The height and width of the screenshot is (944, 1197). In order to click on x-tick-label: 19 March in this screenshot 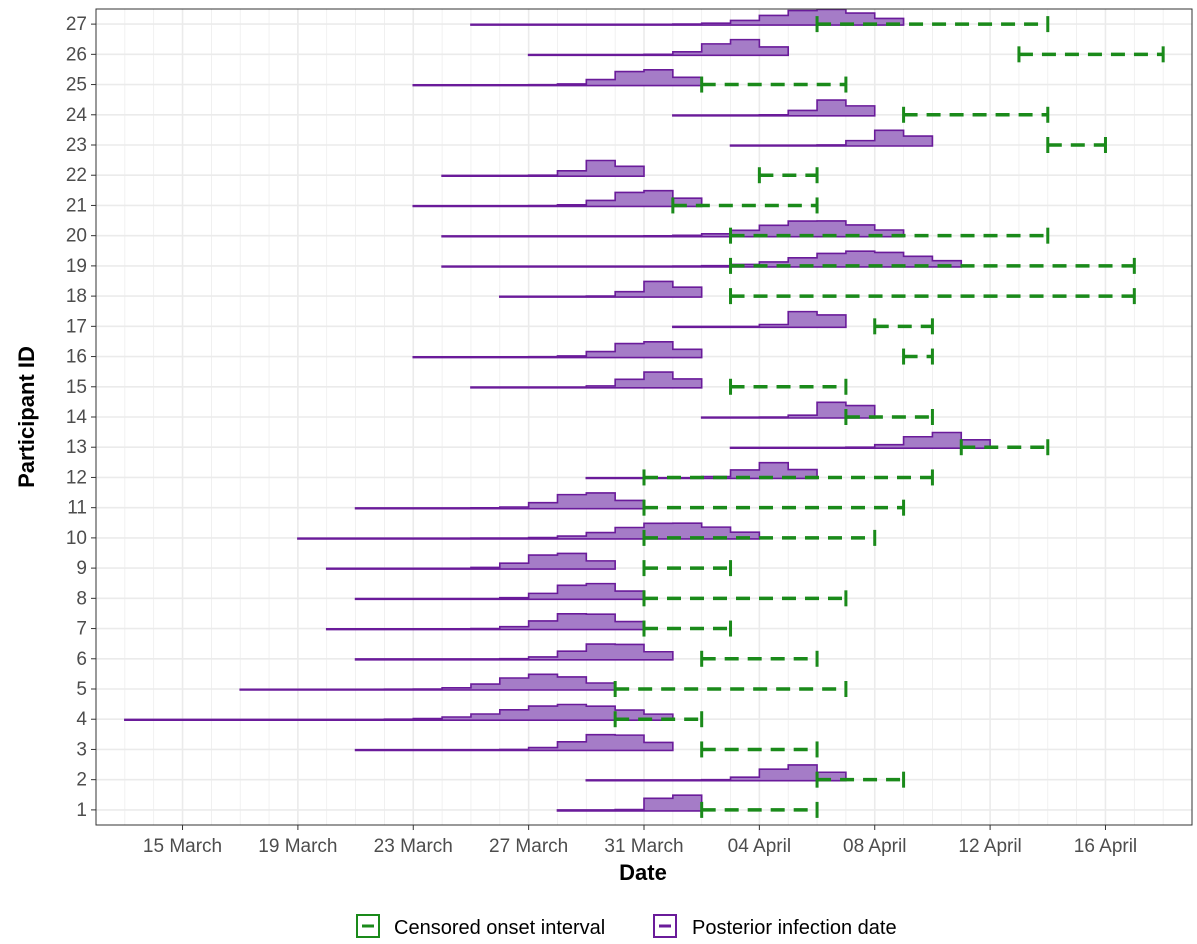, I will do `click(297, 846)`.